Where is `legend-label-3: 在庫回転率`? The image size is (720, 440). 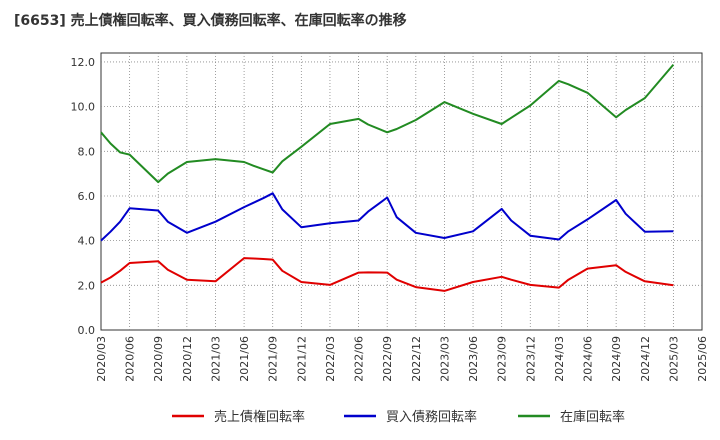
legend-label-3: 在庫回転率 is located at coordinates (592, 417).